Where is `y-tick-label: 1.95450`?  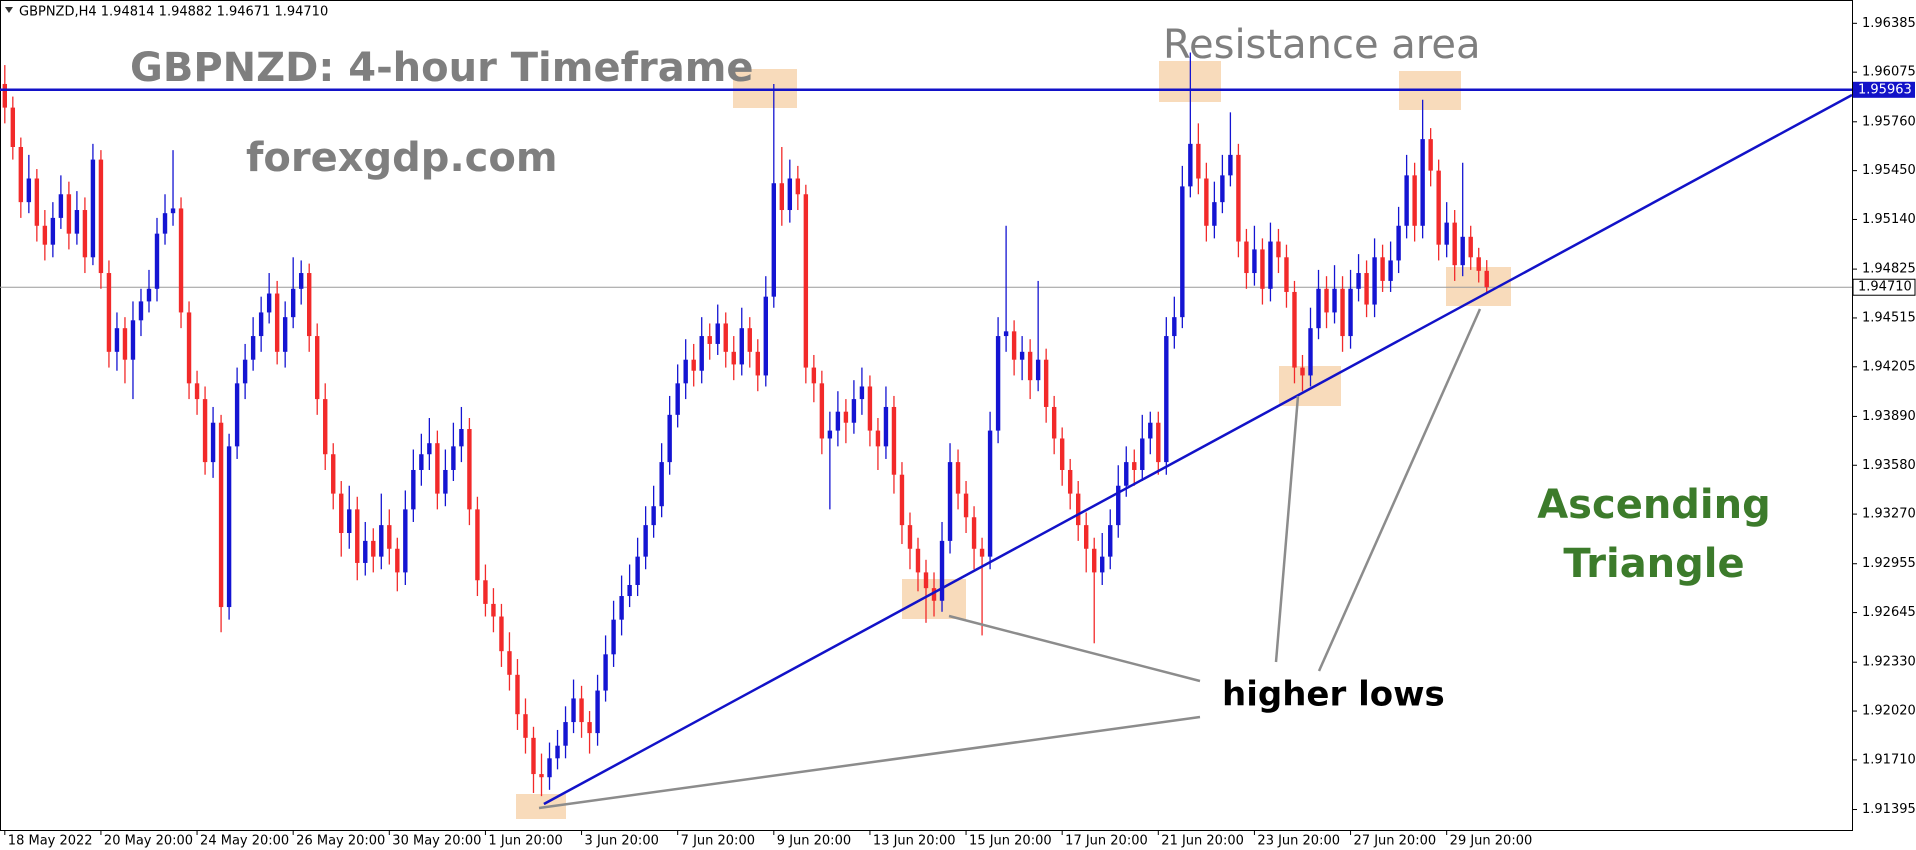
y-tick-label: 1.95450 is located at coordinates (1889, 170).